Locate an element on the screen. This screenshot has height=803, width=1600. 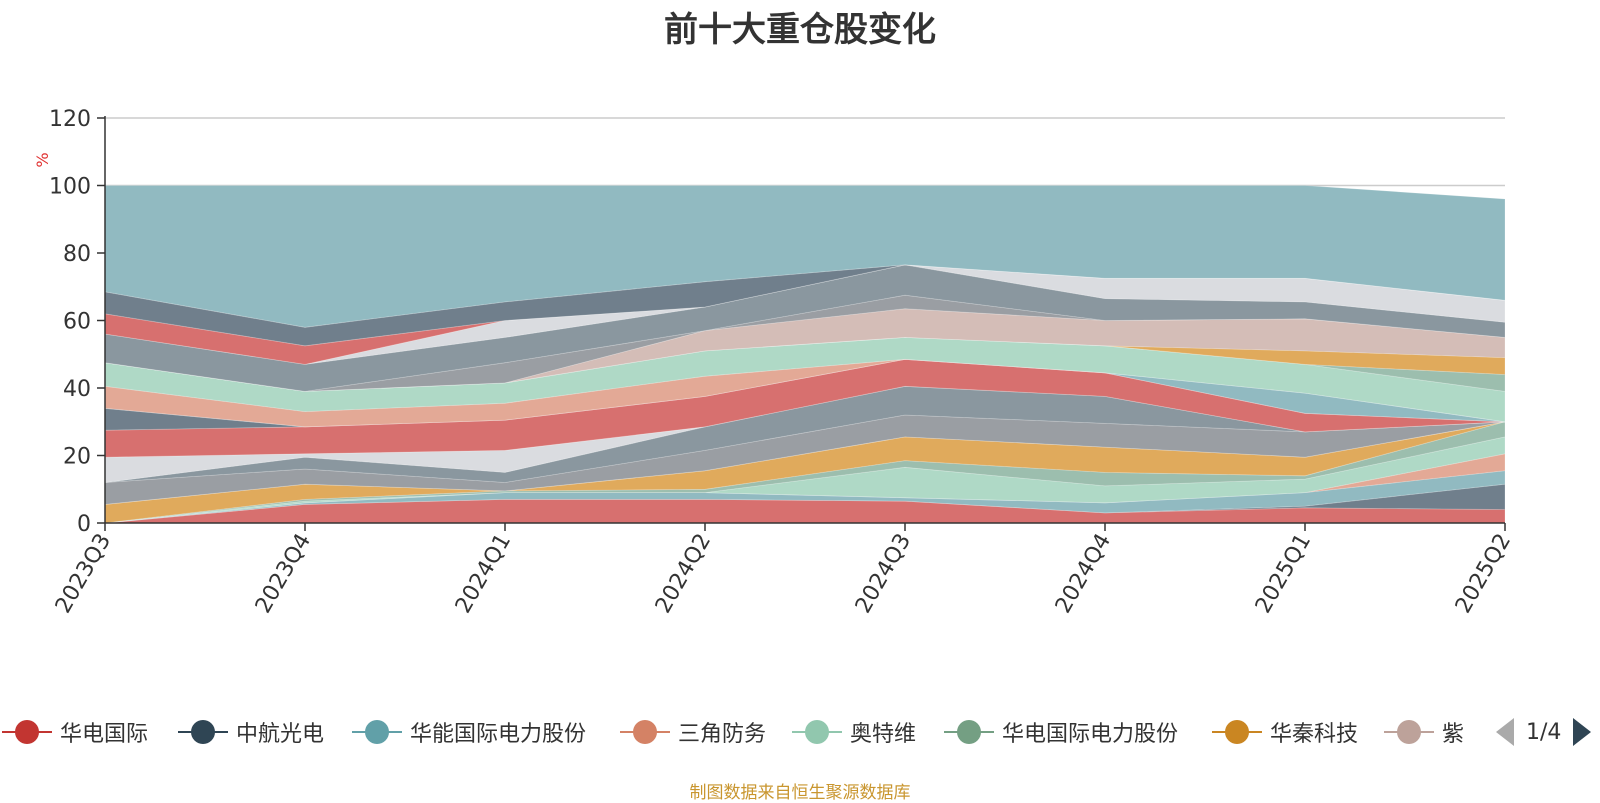
legend-item: 三角防务 is located at coordinates (693, 732).